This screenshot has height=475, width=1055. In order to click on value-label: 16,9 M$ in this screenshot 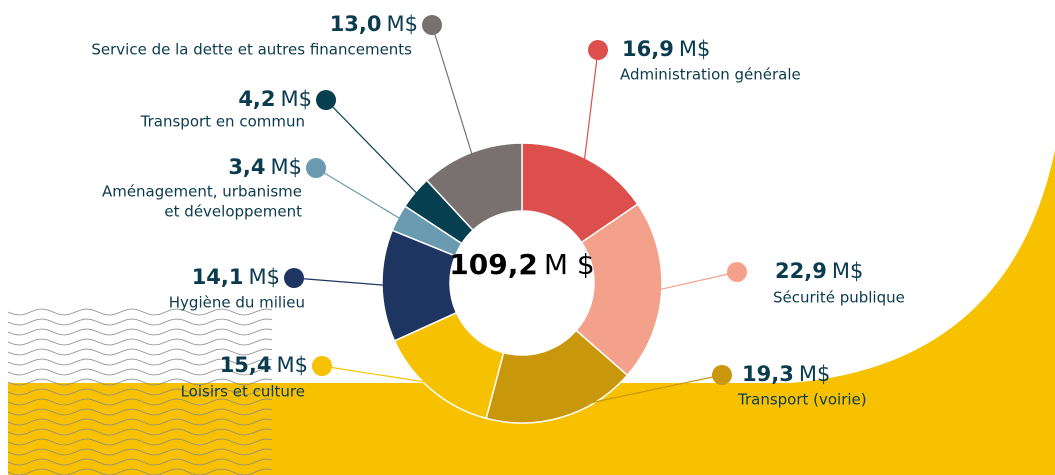, I will do `click(666, 49)`.